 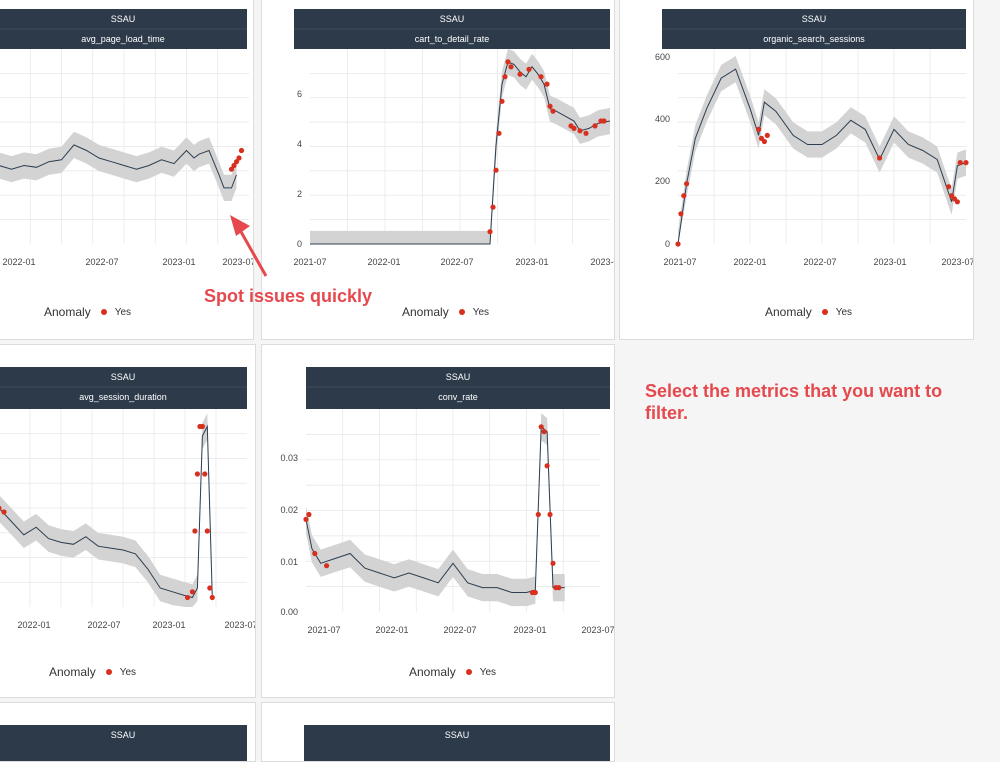 What do you see at coordinates (323, 630) in the screenshot?
I see `x-tick-label: 2021-07` at bounding box center [323, 630].